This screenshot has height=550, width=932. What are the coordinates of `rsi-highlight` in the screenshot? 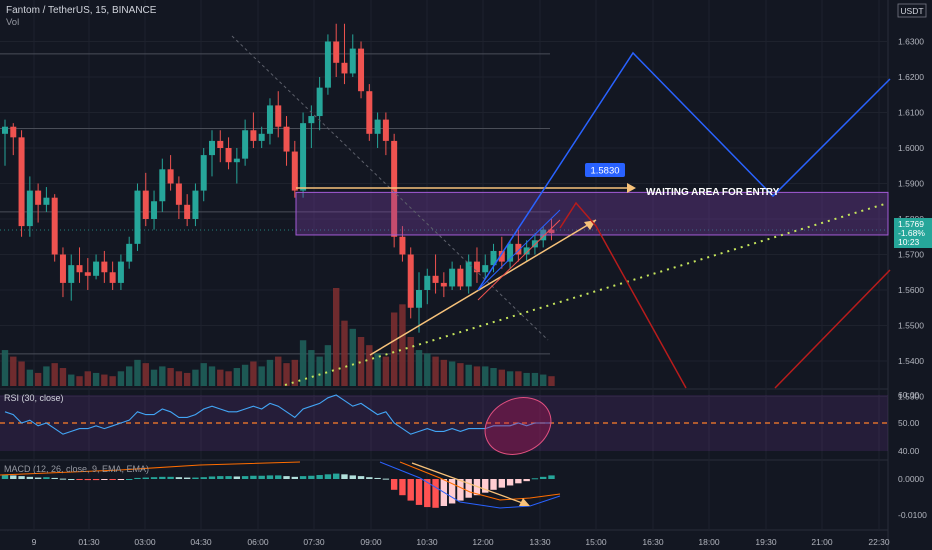 It's located at (518, 426).